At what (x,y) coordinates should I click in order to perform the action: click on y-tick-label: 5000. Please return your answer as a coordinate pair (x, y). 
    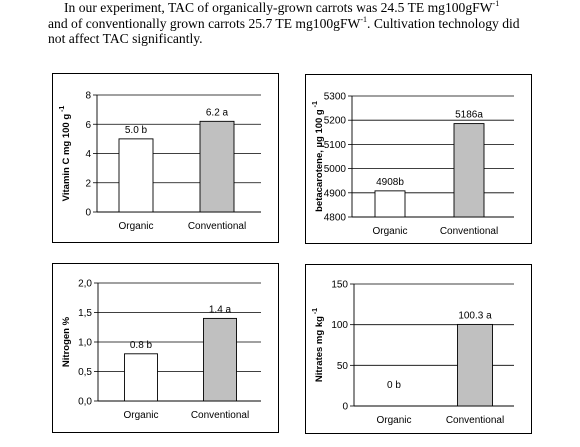
    Looking at the image, I should click on (335, 169).